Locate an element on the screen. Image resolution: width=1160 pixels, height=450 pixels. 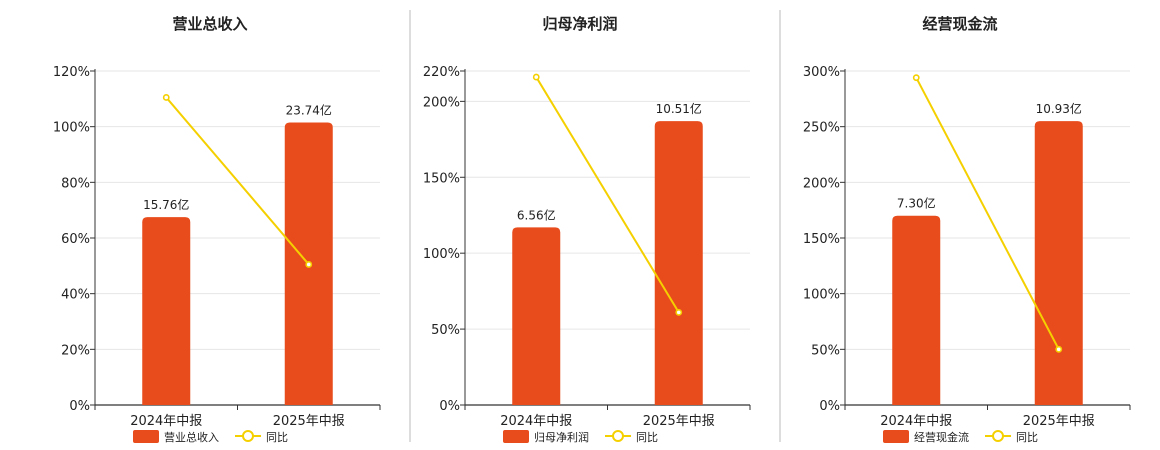
bar-value-label: 7.30亿 is located at coordinates (916, 203).